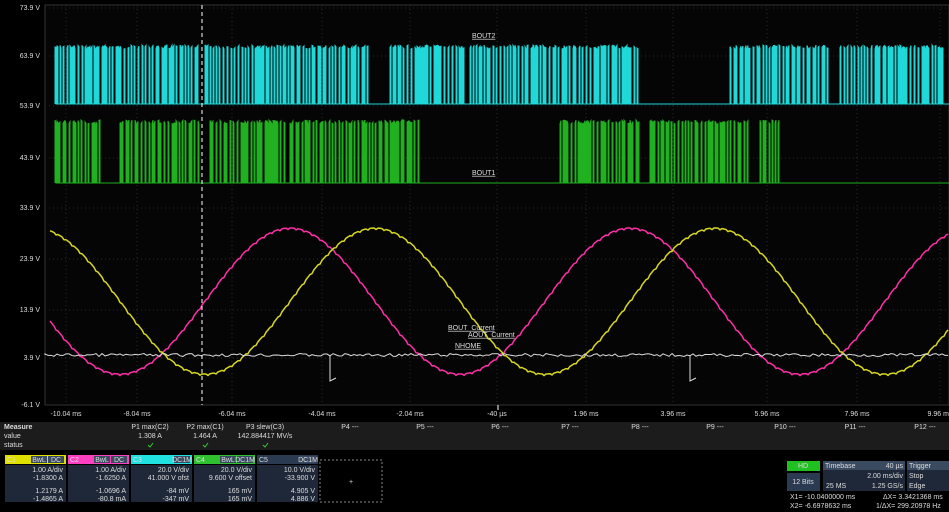  What do you see at coordinates (66, 414) in the screenshot?
I see `x-axis-label: -10.04 ms` at bounding box center [66, 414].